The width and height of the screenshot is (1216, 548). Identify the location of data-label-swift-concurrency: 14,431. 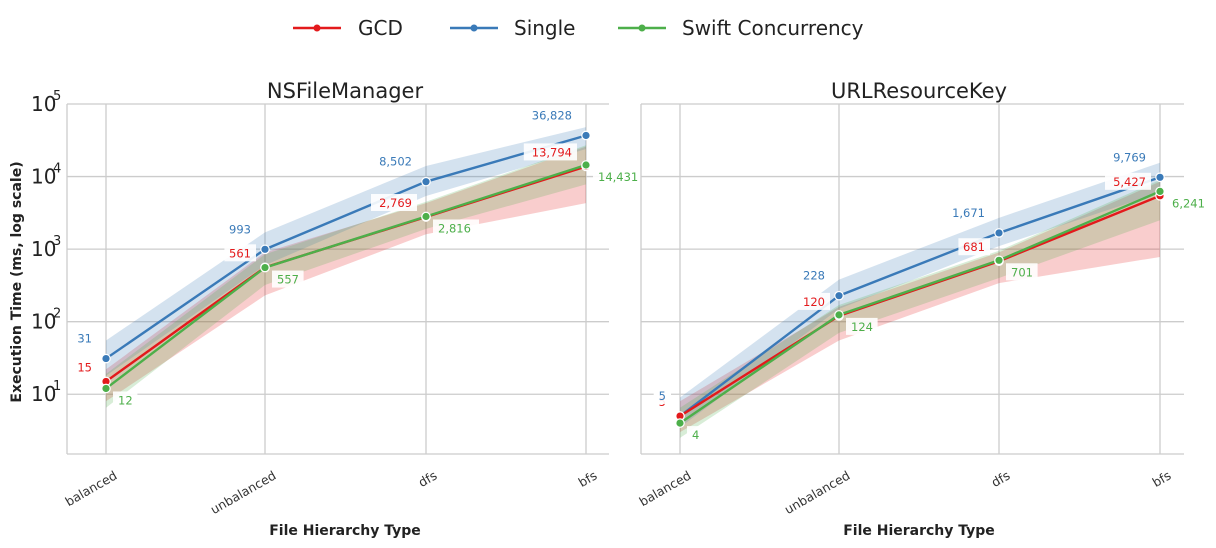
(618, 177).